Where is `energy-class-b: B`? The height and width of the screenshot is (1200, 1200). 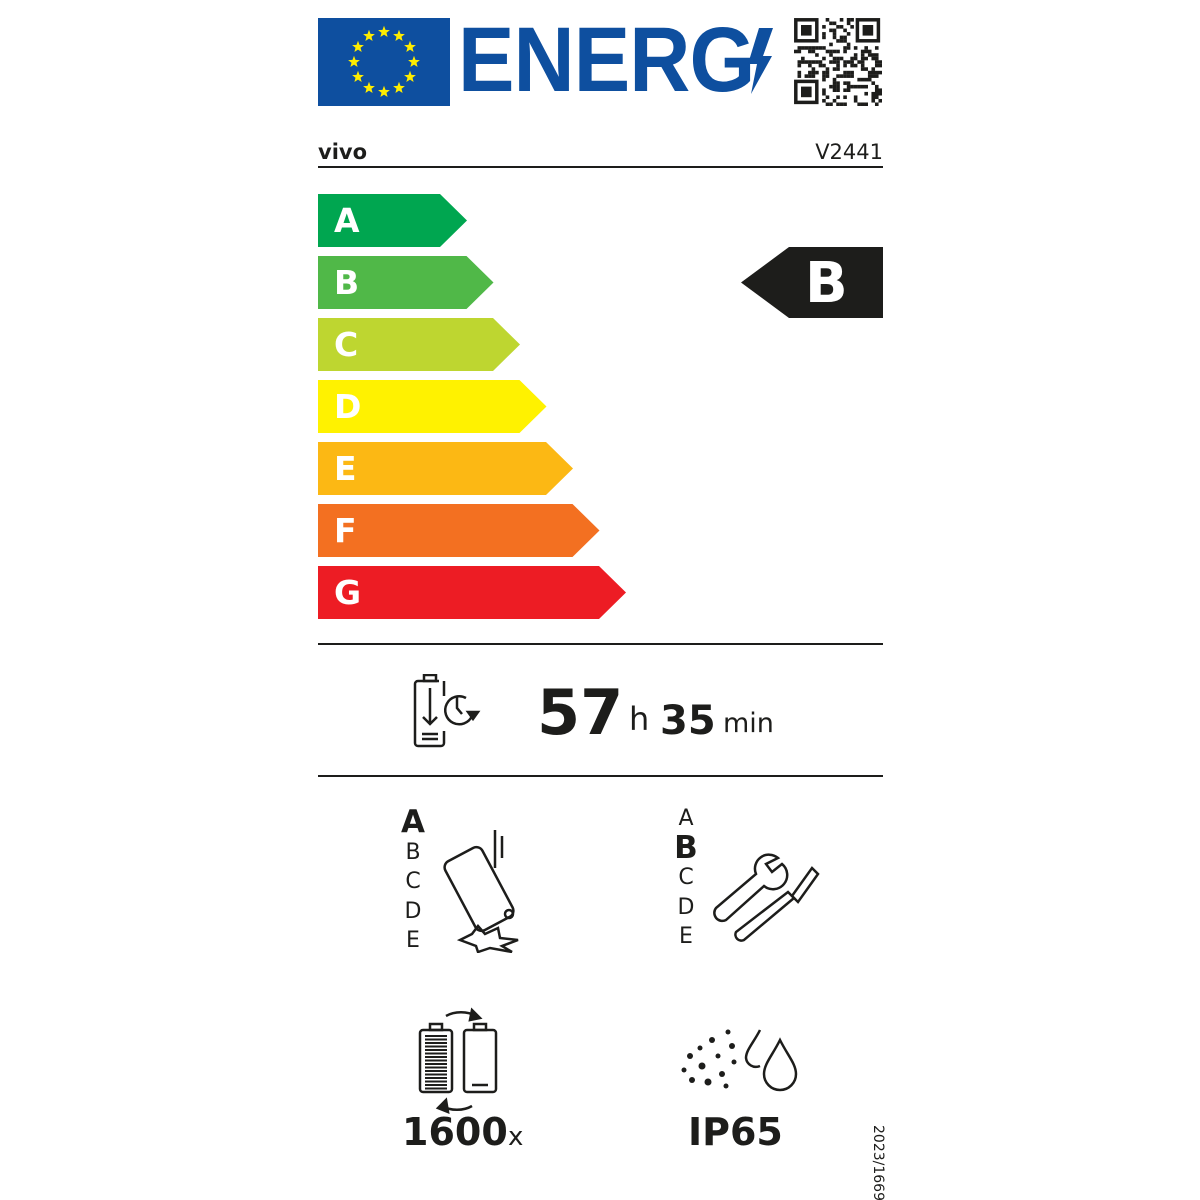 energy-class-b: B is located at coordinates (406, 282).